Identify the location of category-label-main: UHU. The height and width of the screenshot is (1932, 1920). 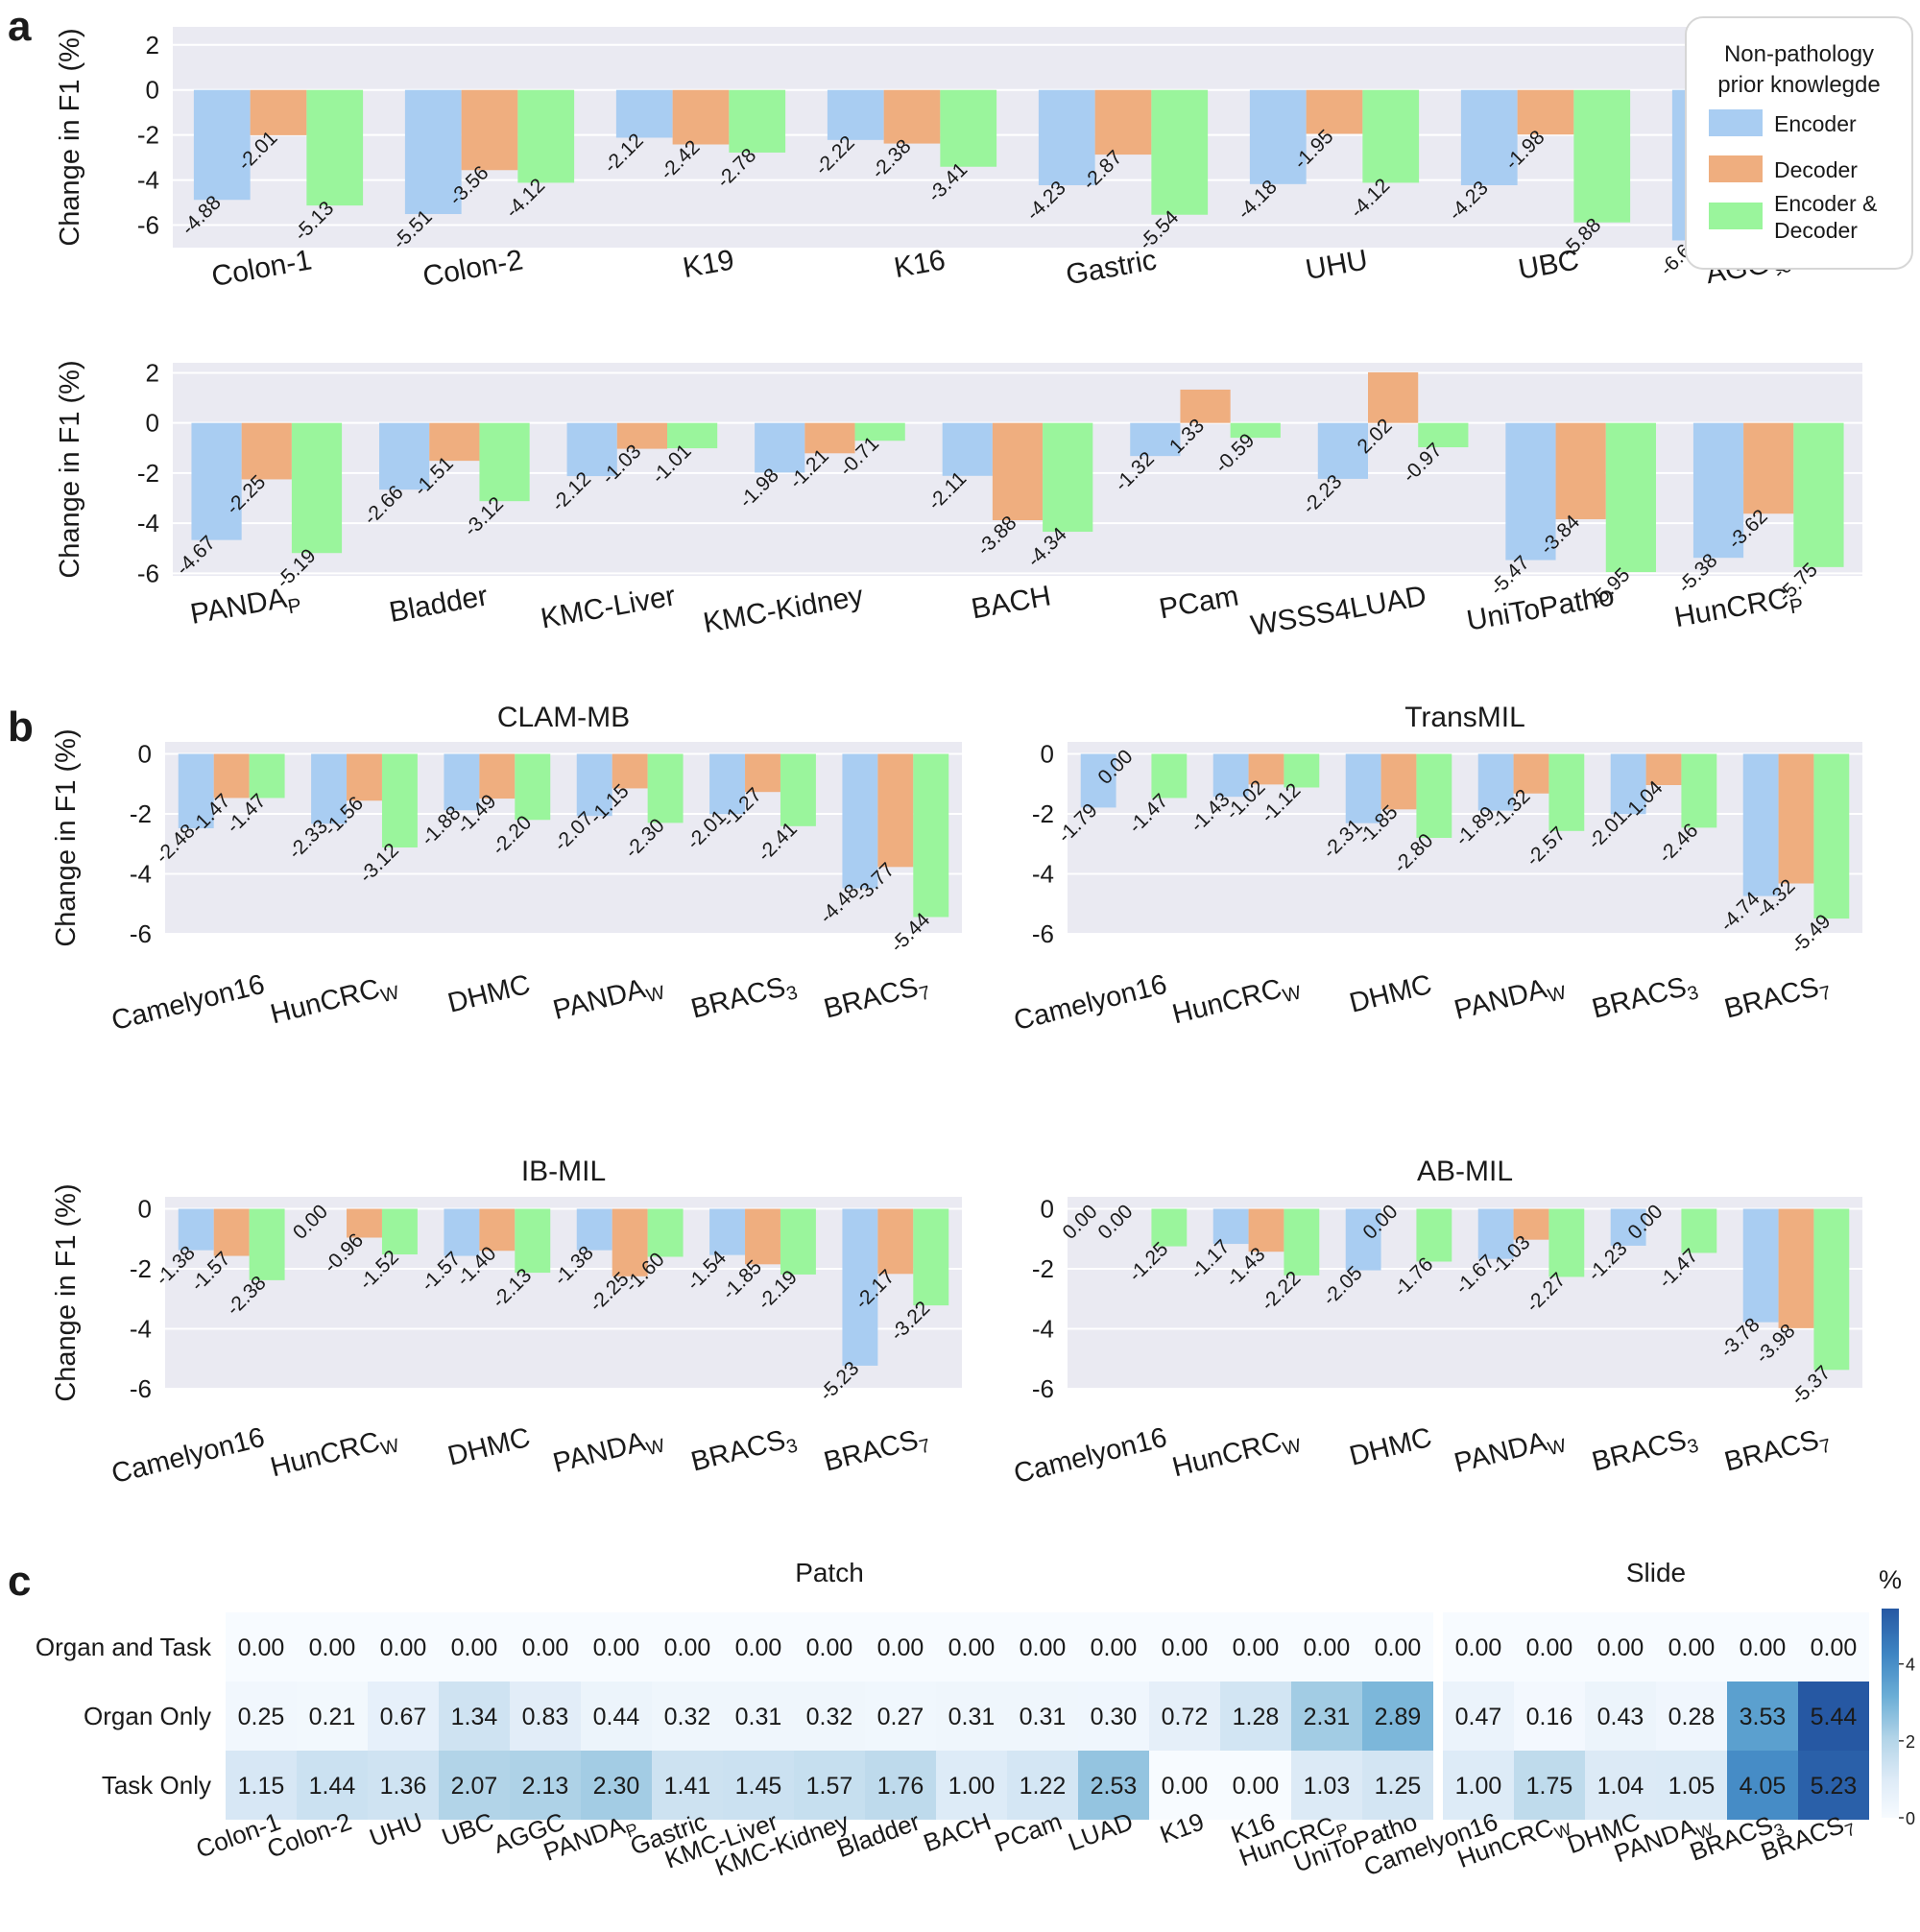
(1336, 265).